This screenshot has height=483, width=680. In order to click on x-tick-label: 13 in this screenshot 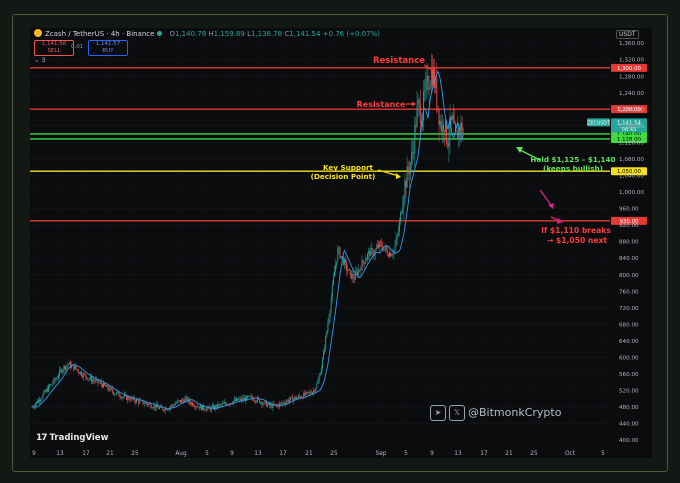, I will do `click(60, 454)`.